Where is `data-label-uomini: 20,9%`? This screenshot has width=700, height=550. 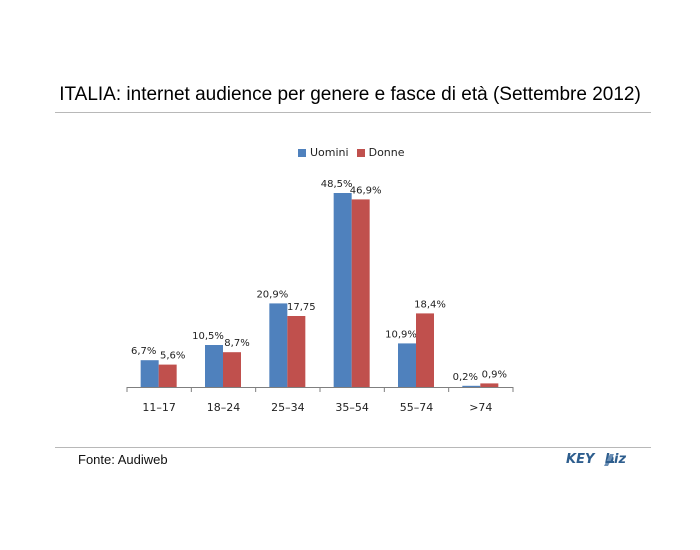
data-label-uomini: 20,9% is located at coordinates (272, 294).